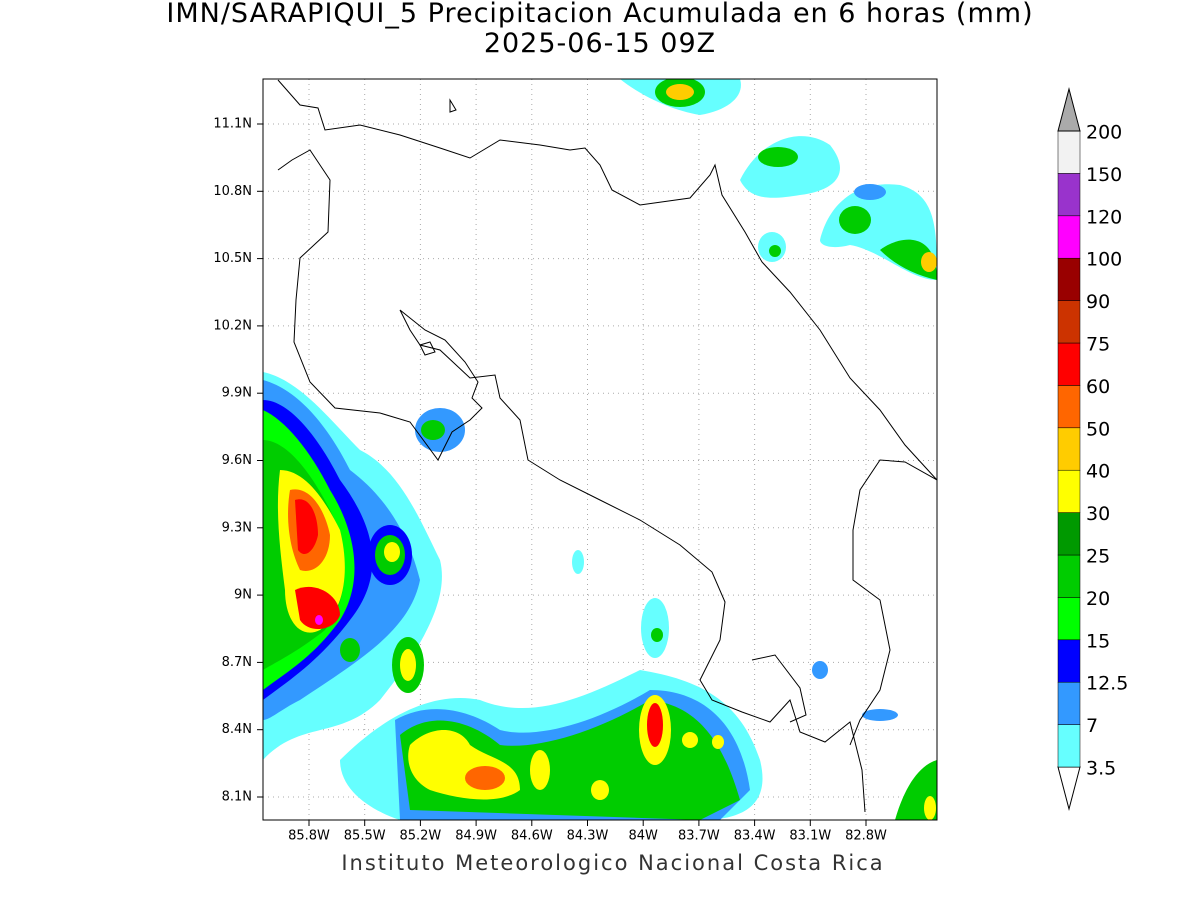 The width and height of the screenshot is (1200, 900). What do you see at coordinates (243, 595) in the screenshot?
I see `y-tick-label: 9N` at bounding box center [243, 595].